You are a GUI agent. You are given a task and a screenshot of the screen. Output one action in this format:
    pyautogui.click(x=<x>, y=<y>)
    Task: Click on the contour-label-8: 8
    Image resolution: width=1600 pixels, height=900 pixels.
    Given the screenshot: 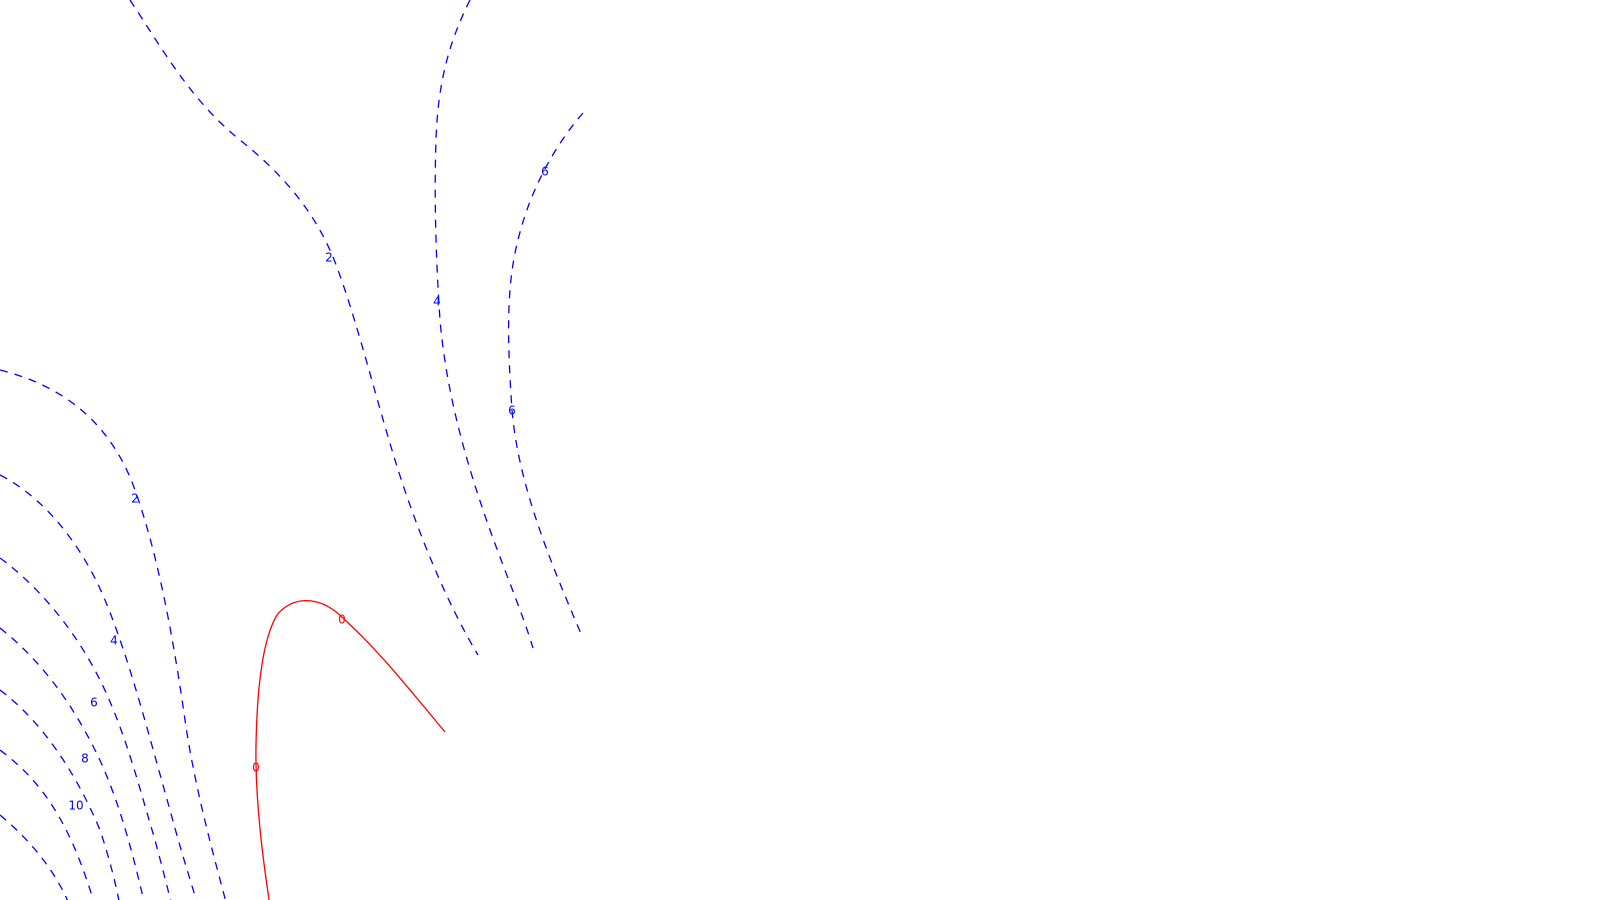 What is the action you would take?
    pyautogui.click(x=85, y=759)
    